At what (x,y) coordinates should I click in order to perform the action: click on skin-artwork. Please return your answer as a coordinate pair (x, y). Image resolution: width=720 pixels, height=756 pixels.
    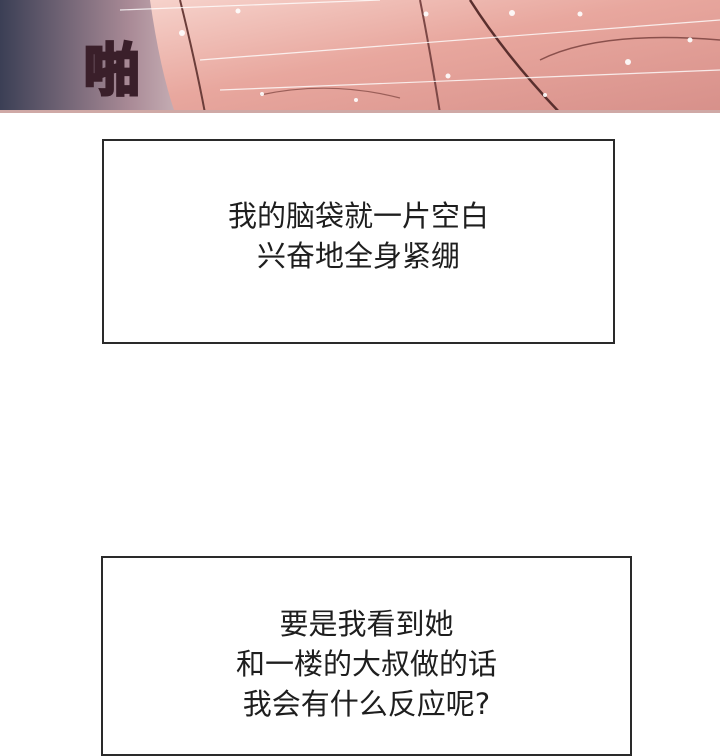
    Looking at the image, I should click on (360, 56).